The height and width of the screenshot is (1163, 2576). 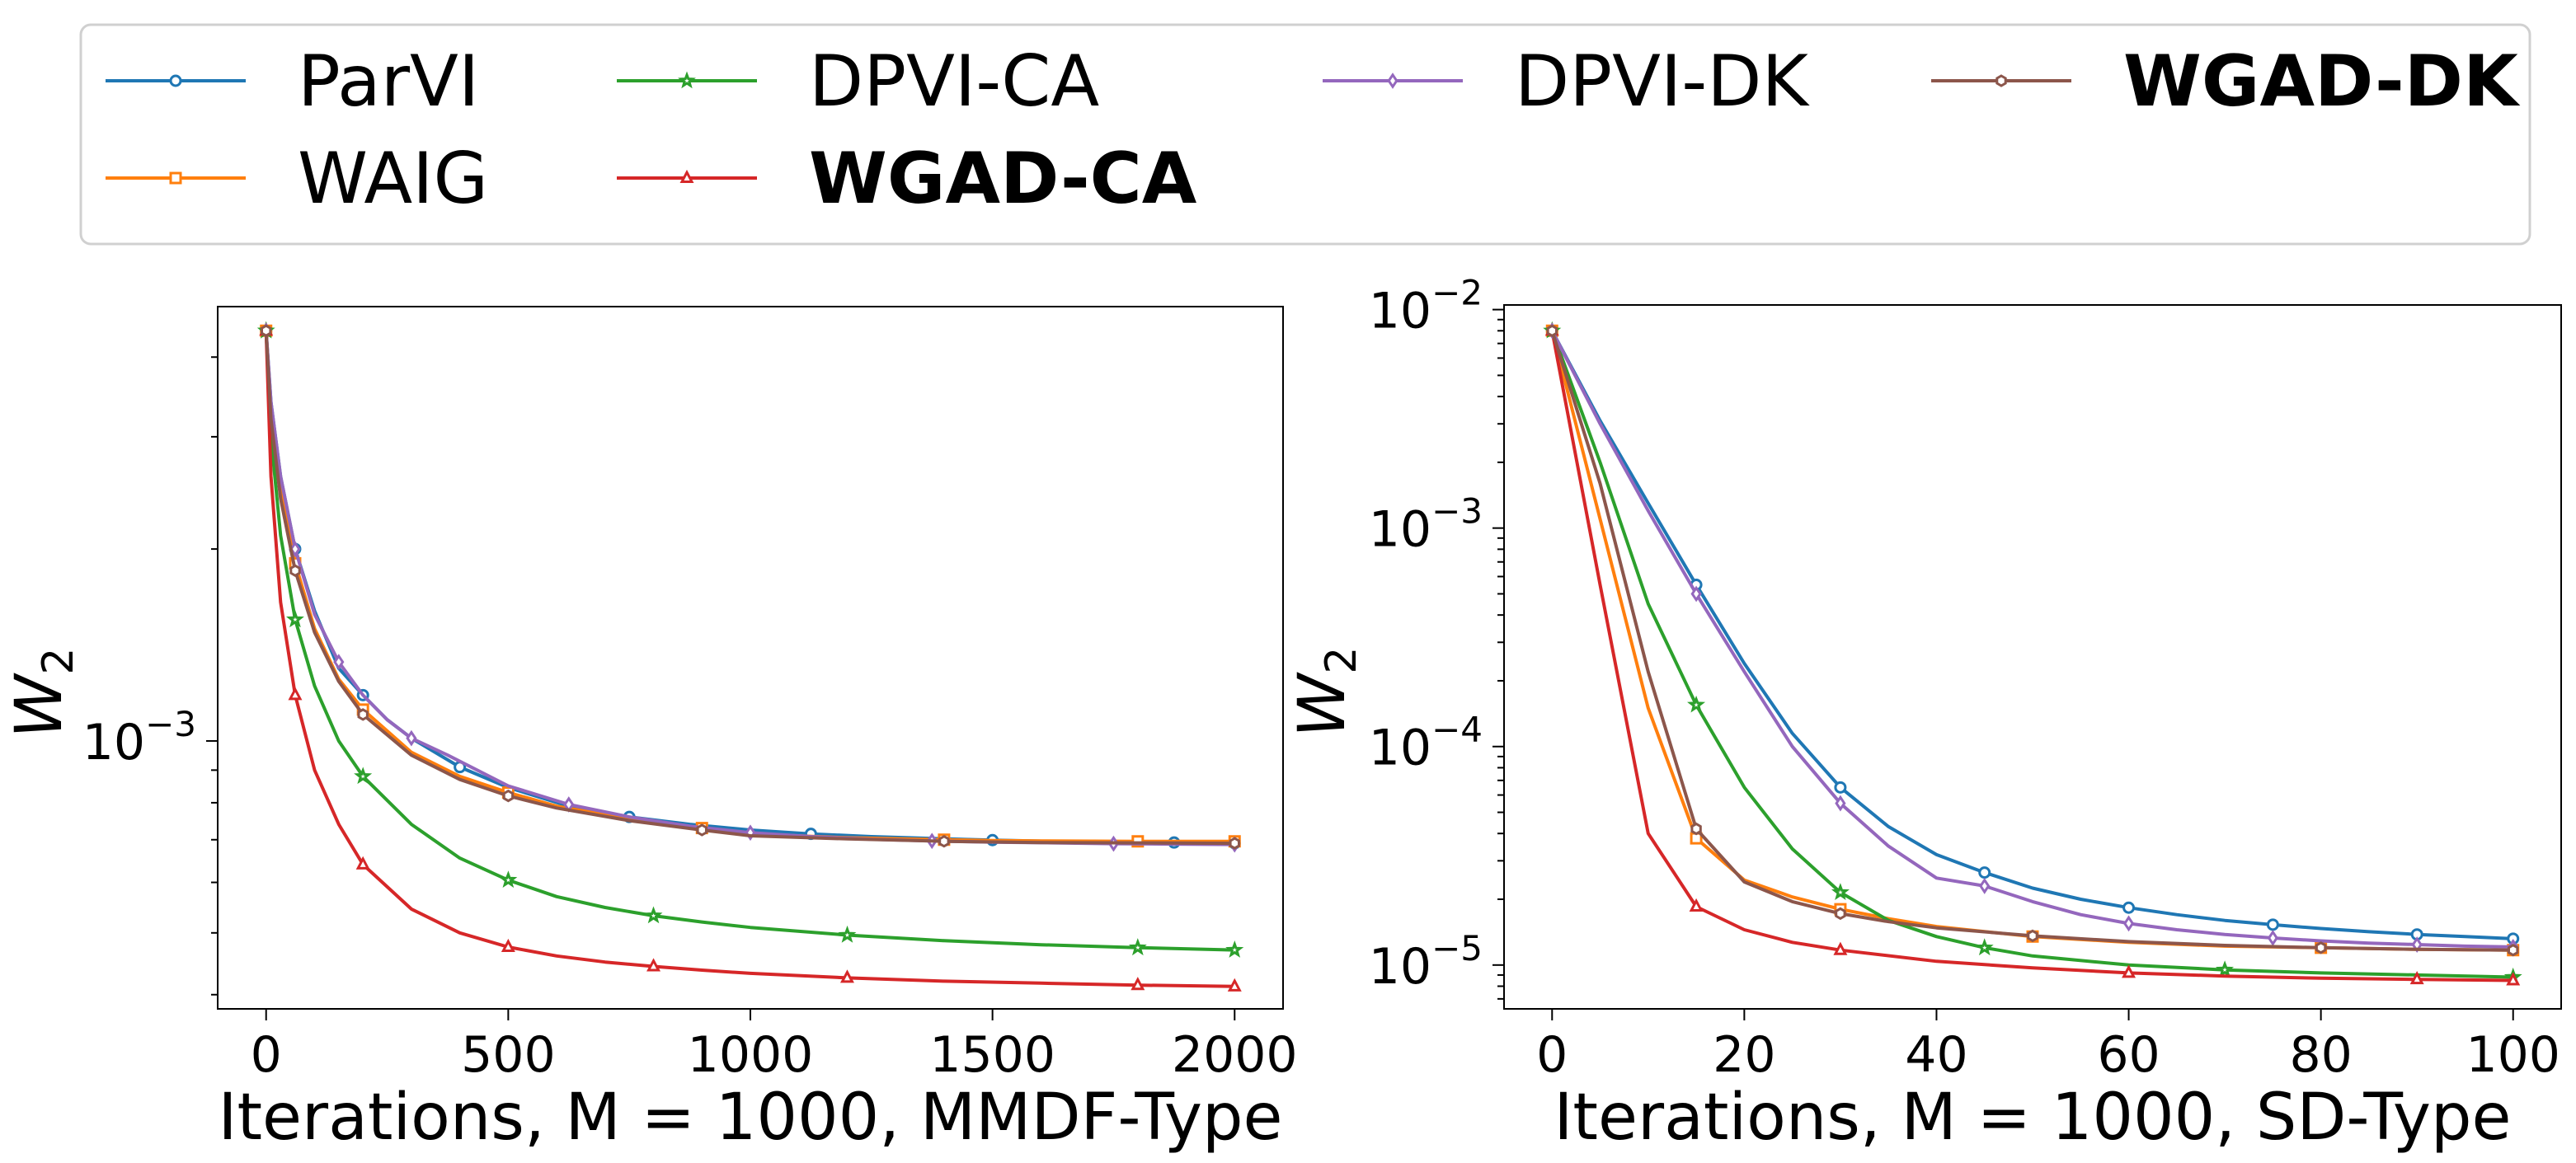 What do you see at coordinates (2322, 81) in the screenshot?
I see `legend-label-wgad-dk: WGAD-DK` at bounding box center [2322, 81].